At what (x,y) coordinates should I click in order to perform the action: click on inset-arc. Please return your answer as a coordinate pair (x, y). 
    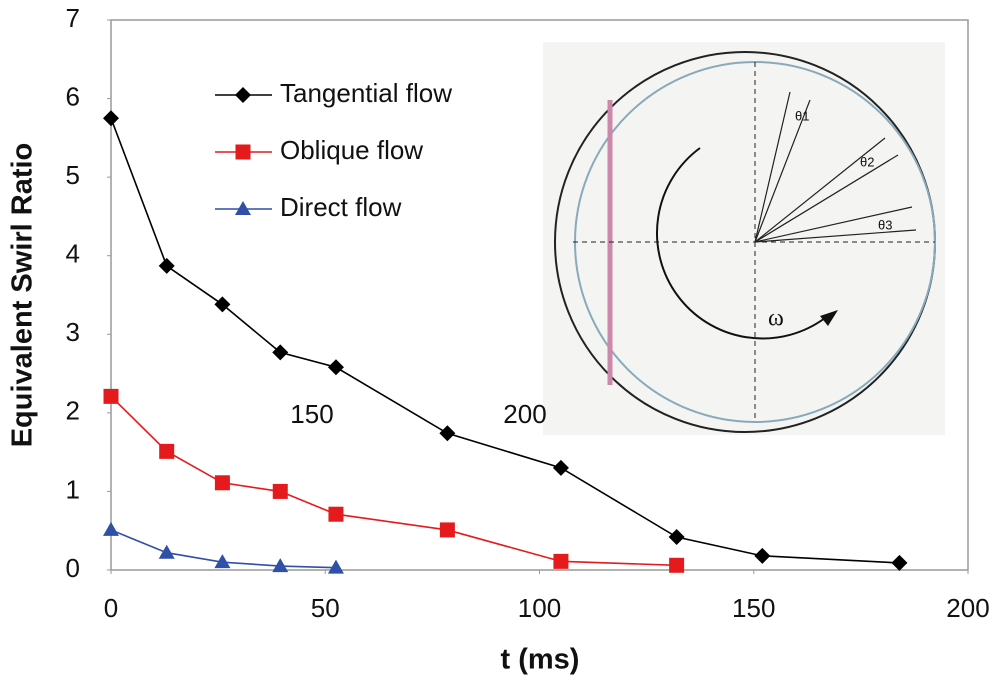
    Looking at the image, I should click on (741, 243).